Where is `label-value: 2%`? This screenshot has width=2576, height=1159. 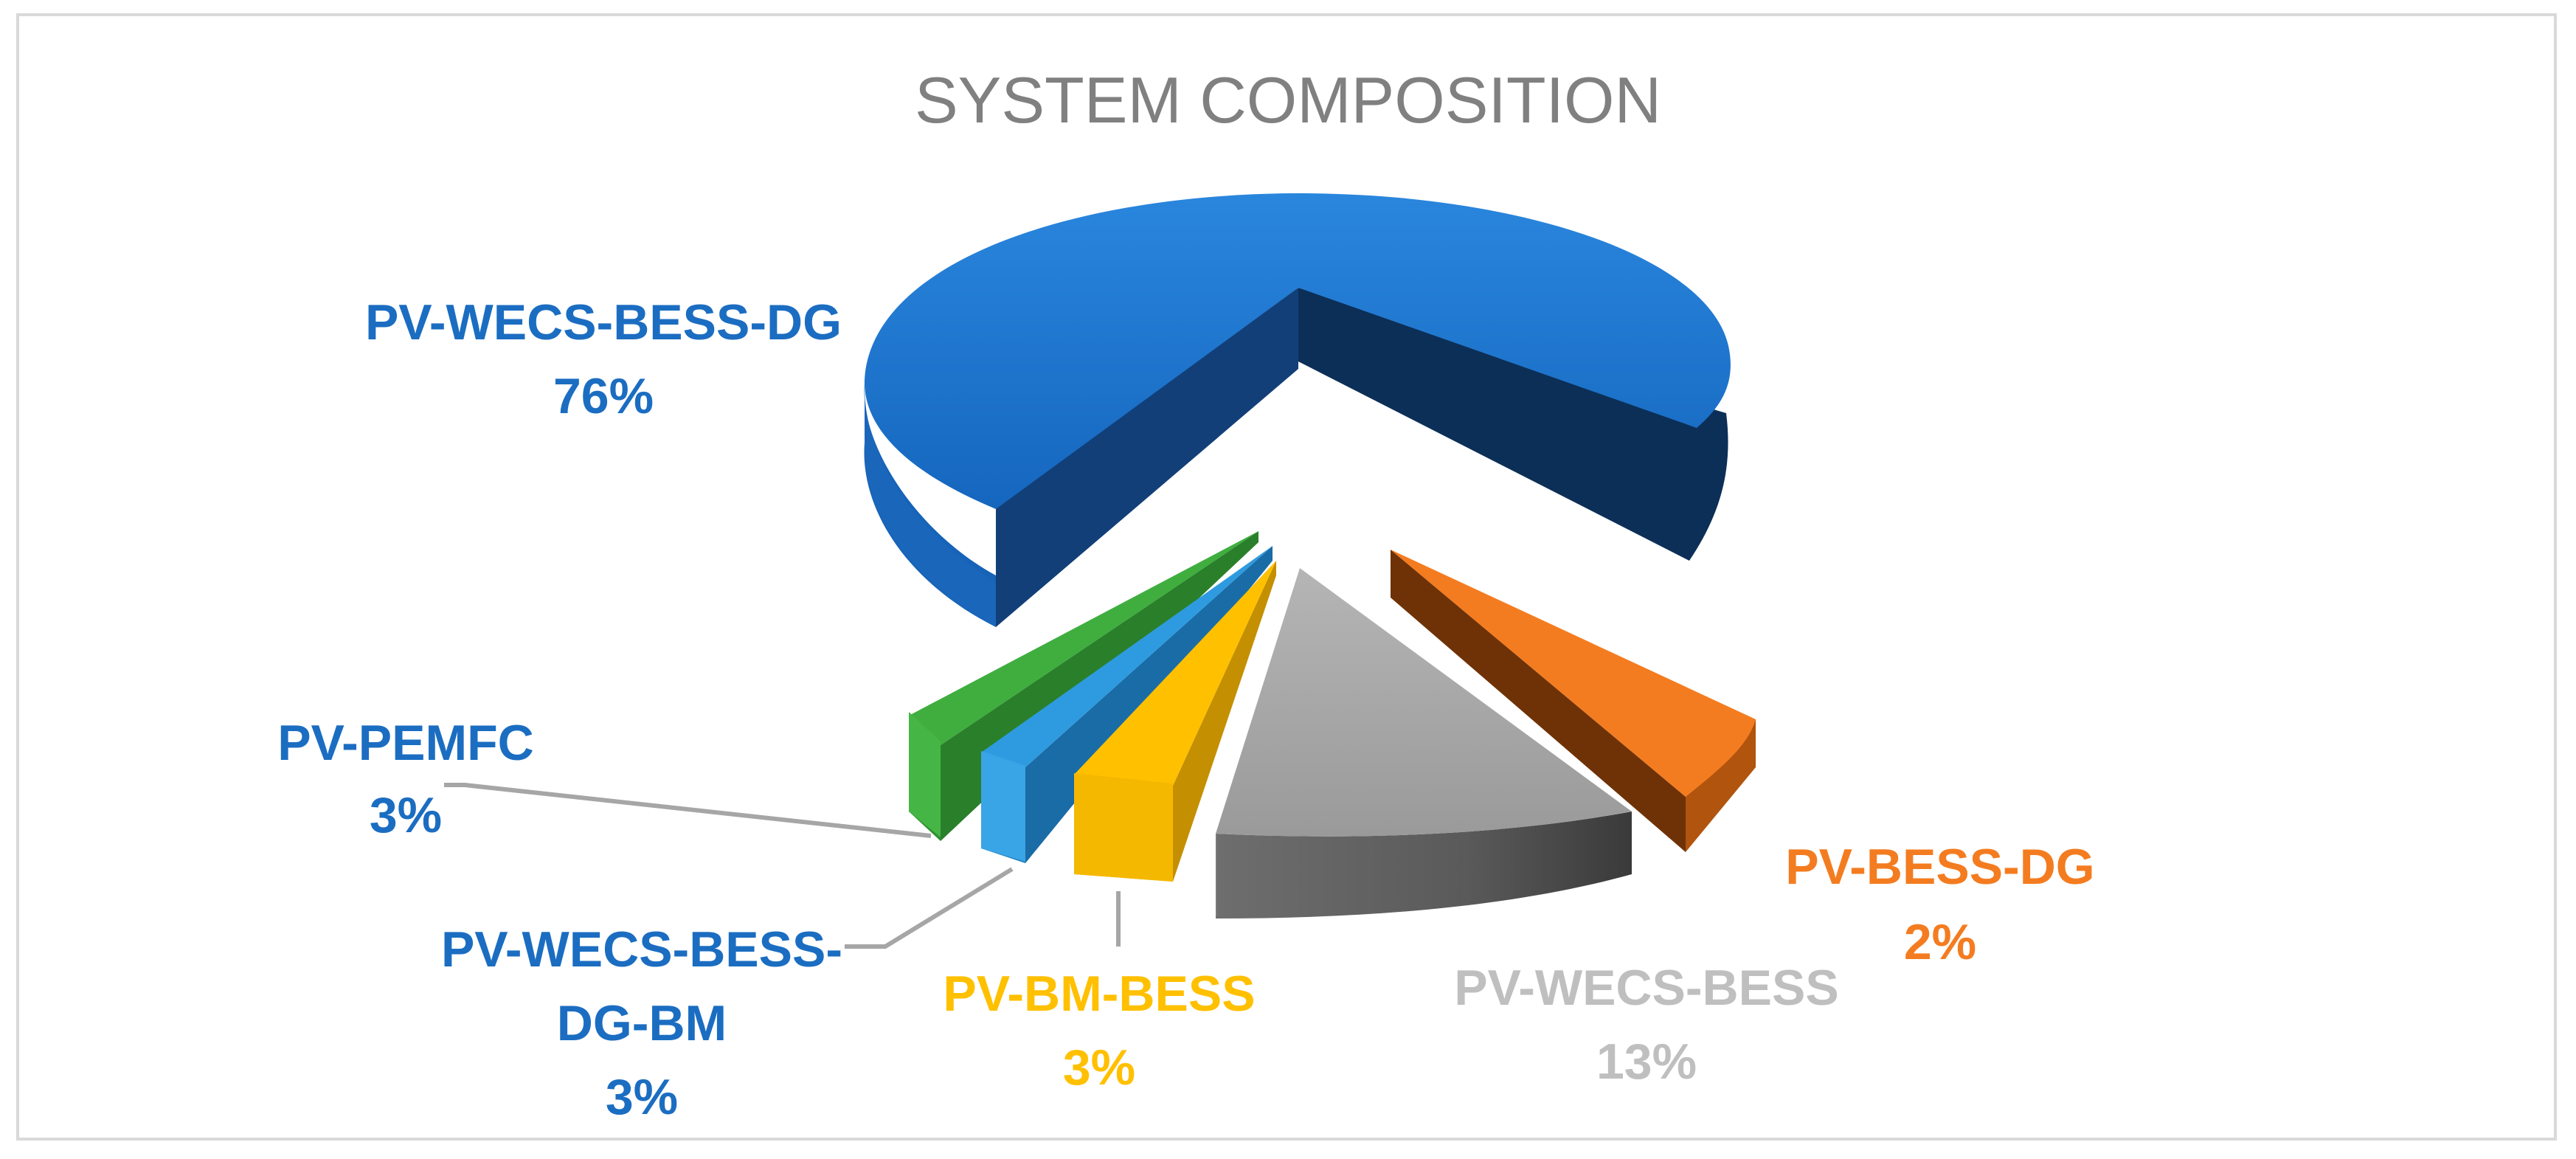 label-value: 2% is located at coordinates (1940, 942).